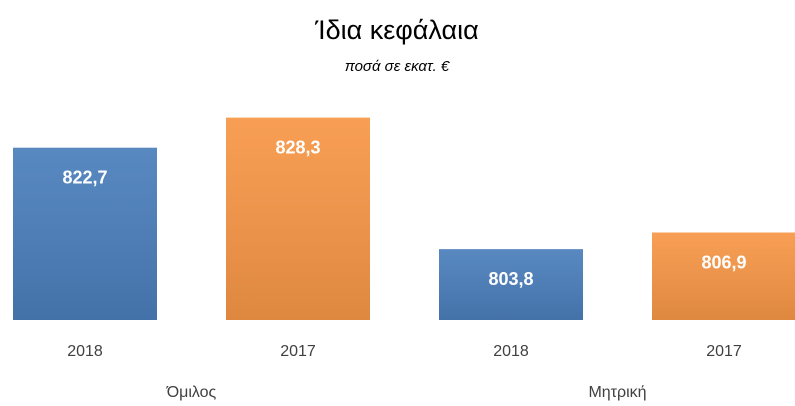  What do you see at coordinates (297, 147) in the screenshot?
I see `data-label: 828,3` at bounding box center [297, 147].